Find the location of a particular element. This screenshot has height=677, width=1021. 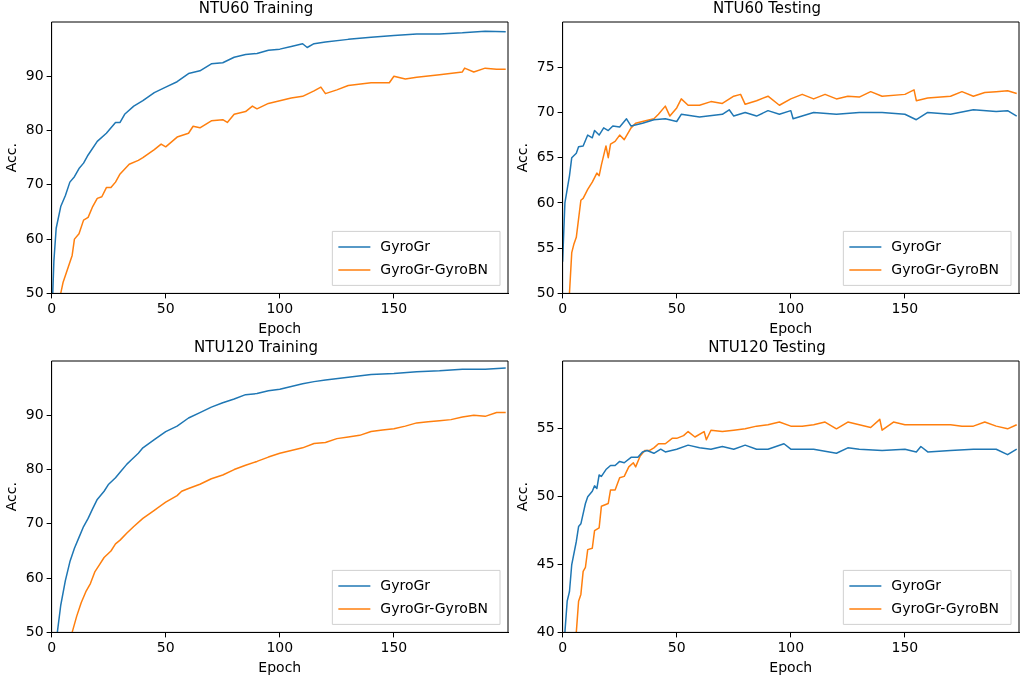

y-tick-label: 65 is located at coordinates (545, 156).